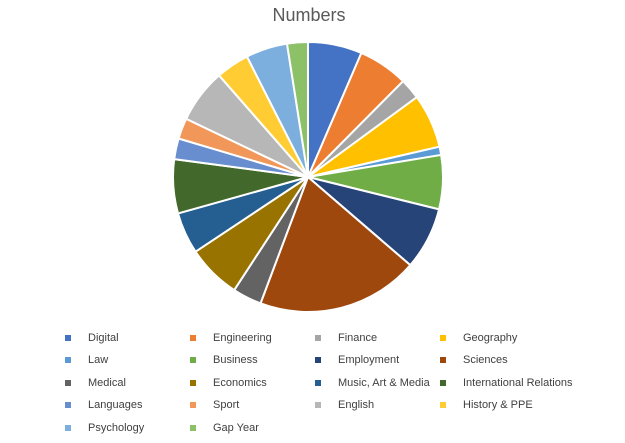 The height and width of the screenshot is (443, 625). I want to click on legend-label: Law, so click(98, 360).